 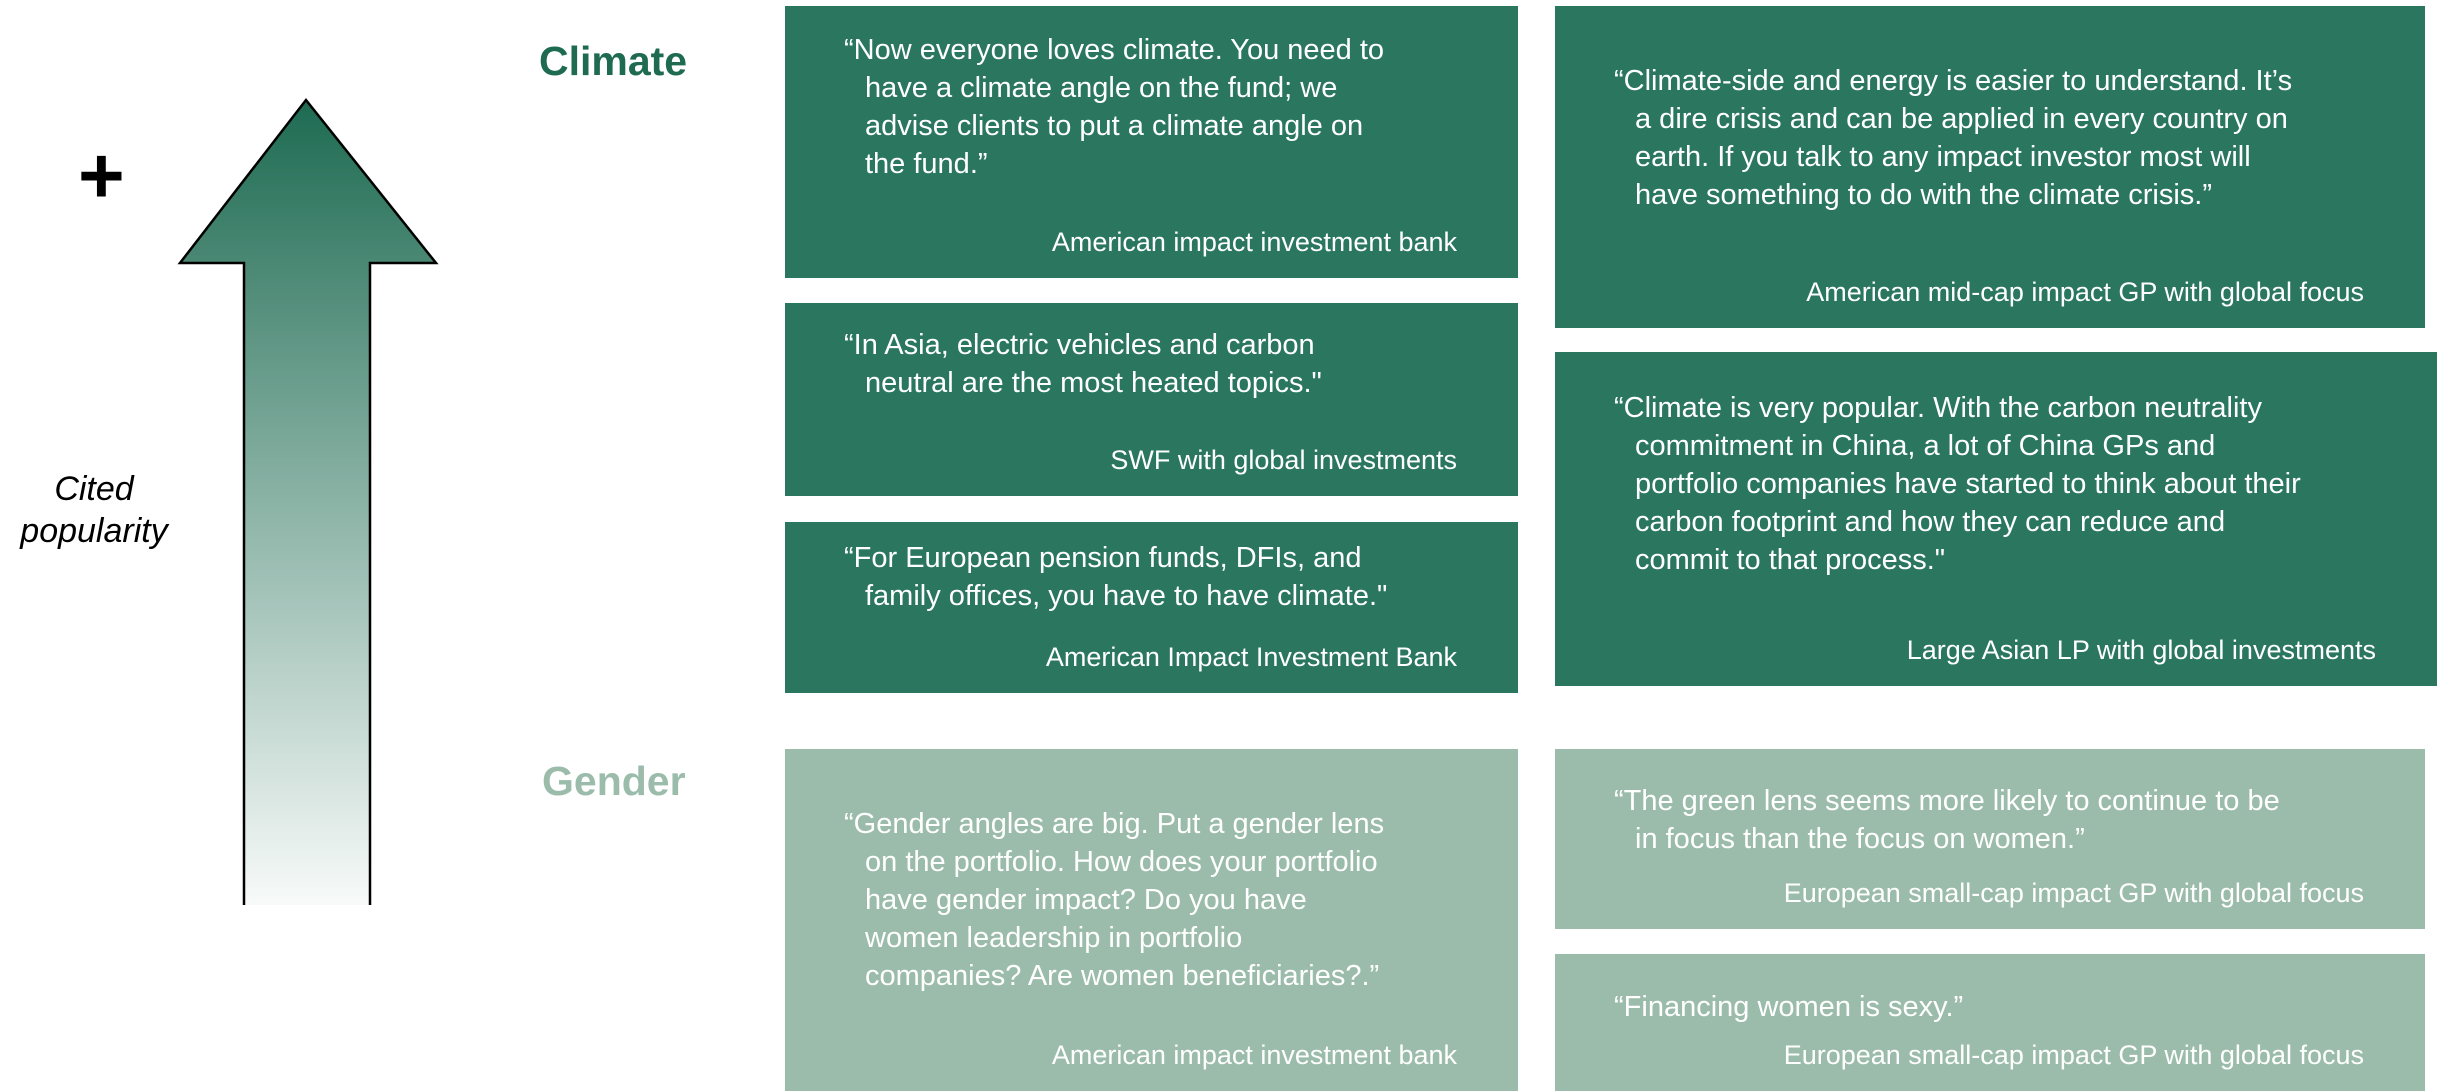 What do you see at coordinates (1789, 1007) in the screenshot?
I see `quote-line: “Financing women is sexy.”` at bounding box center [1789, 1007].